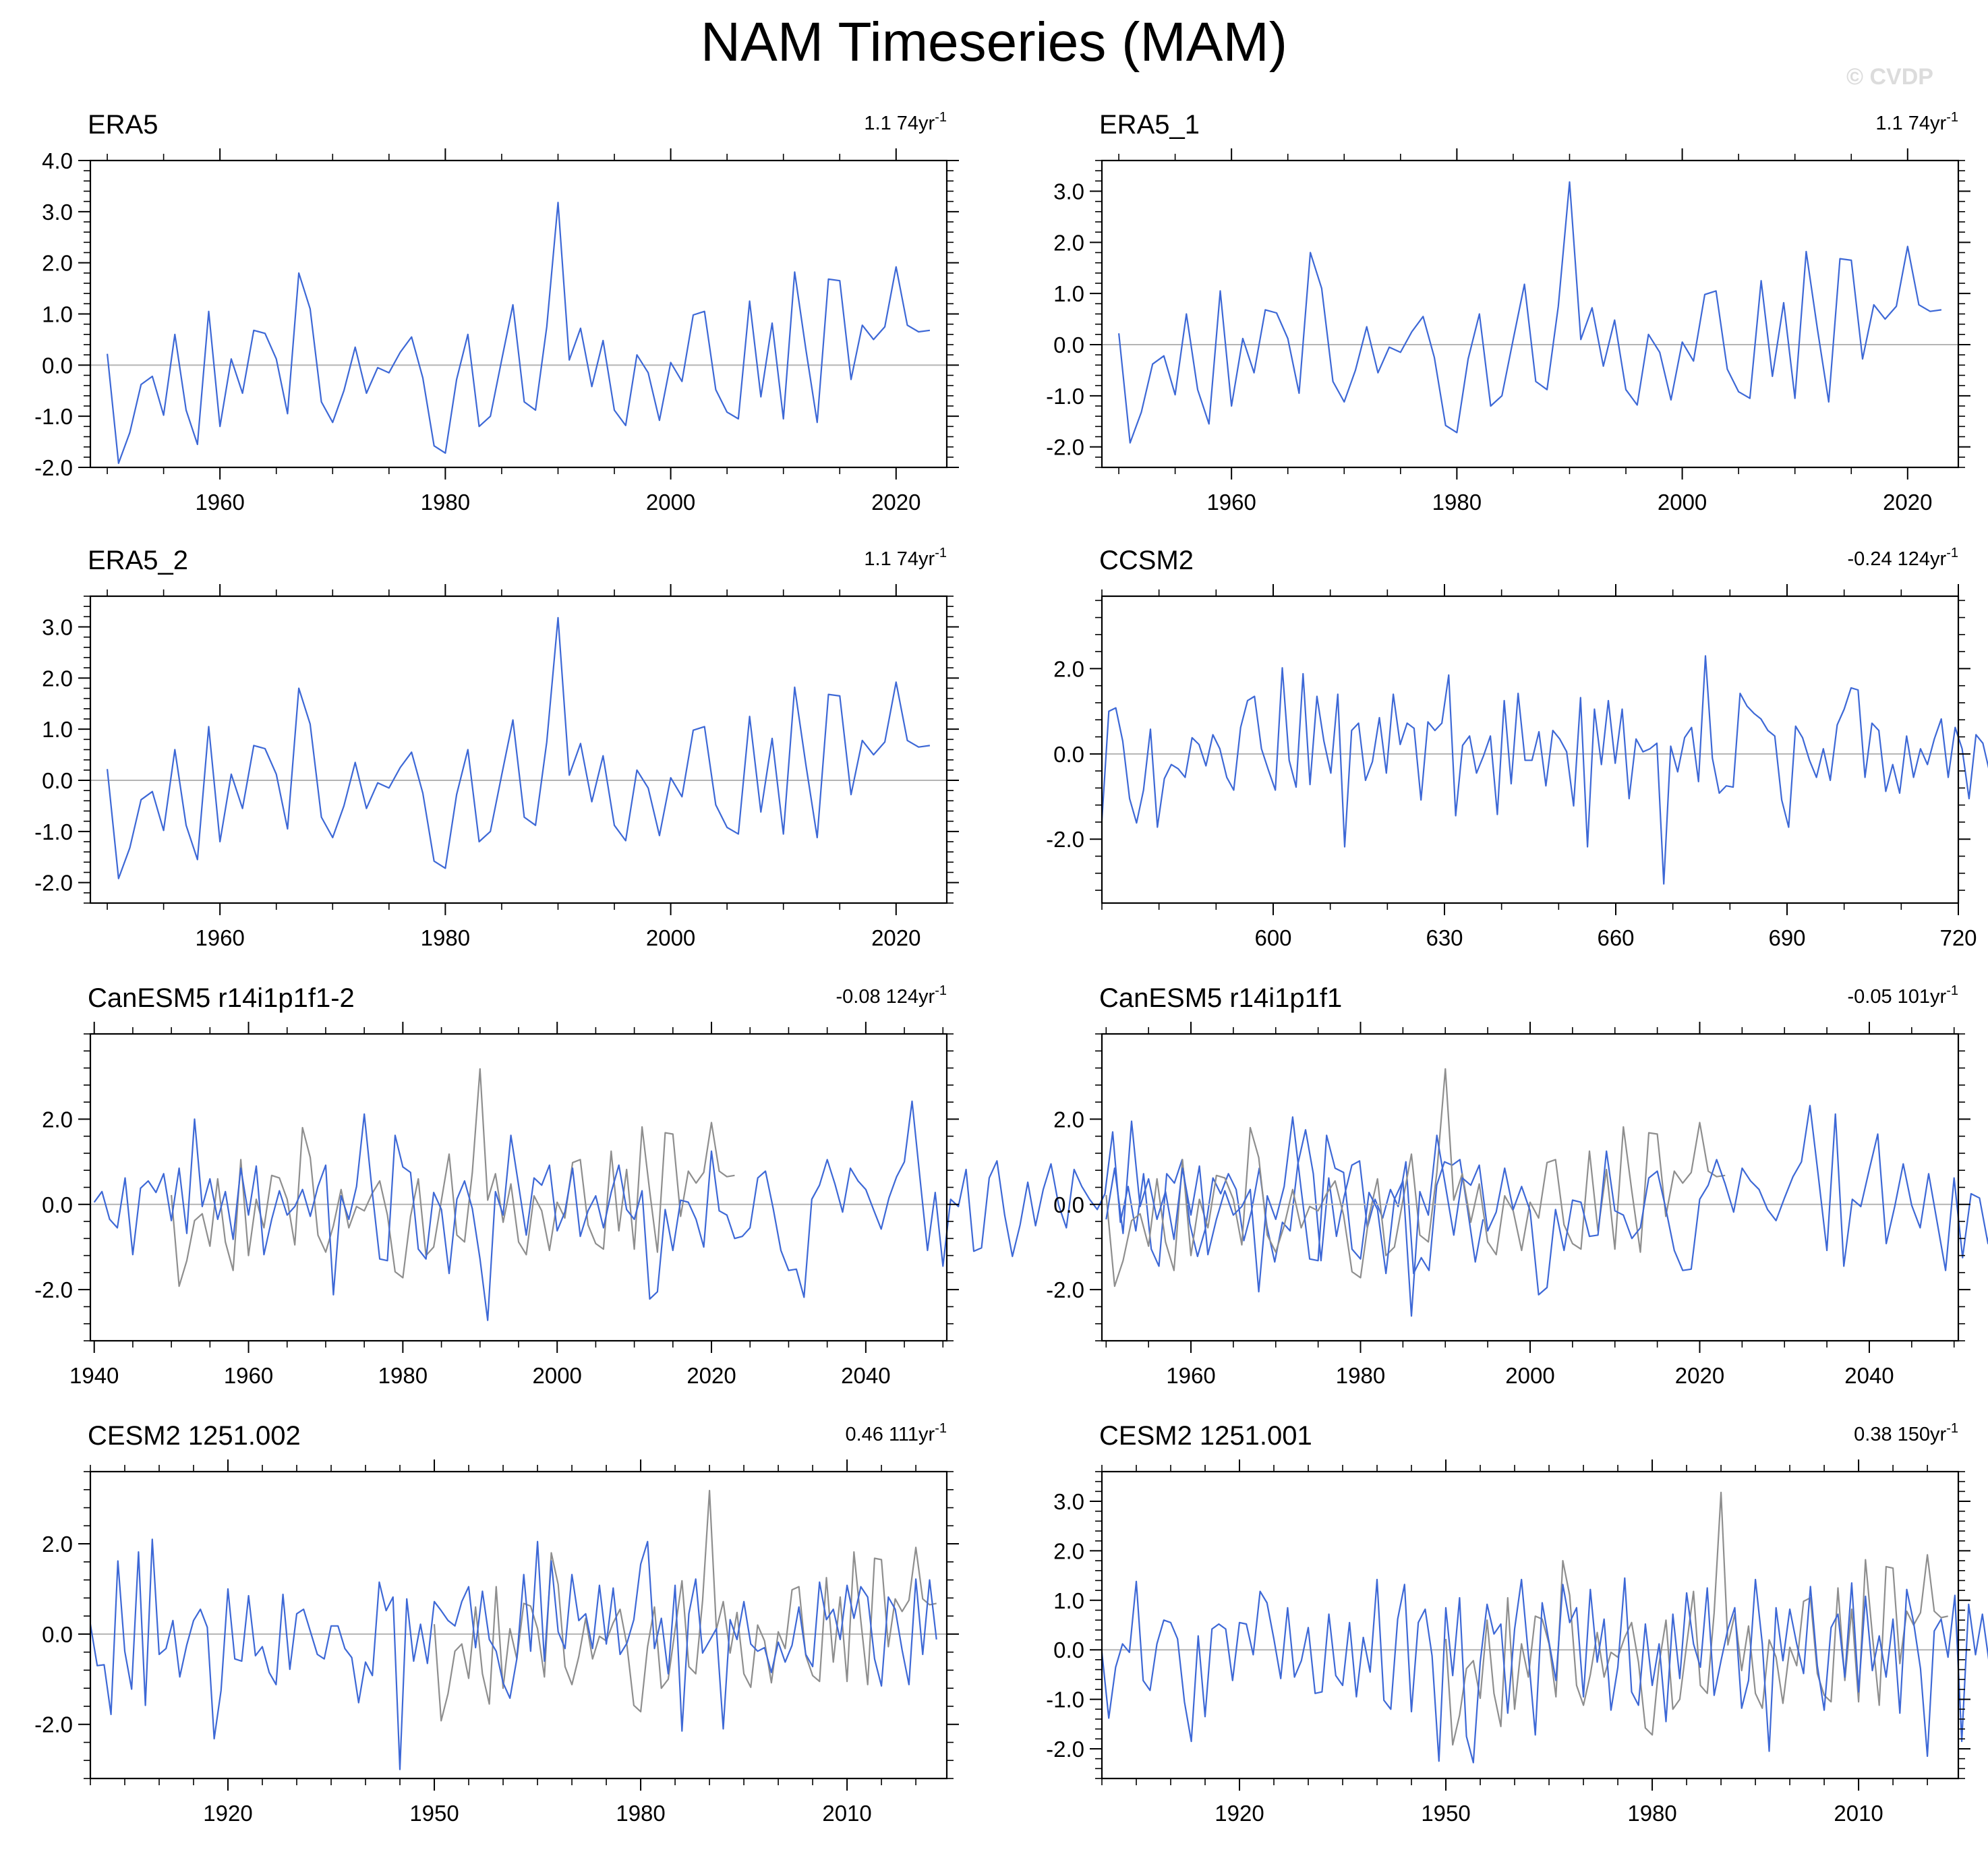 The width and height of the screenshot is (1988, 1852). Describe the element at coordinates (1444, 937) in the screenshot. I see `x-tick-label: 630` at that location.